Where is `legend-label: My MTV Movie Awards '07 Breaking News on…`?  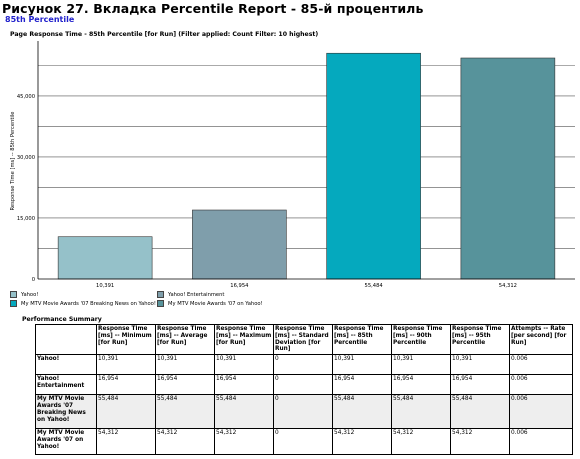 legend-label: My MTV Movie Awards '07 Breaking News on… is located at coordinates (88, 303).